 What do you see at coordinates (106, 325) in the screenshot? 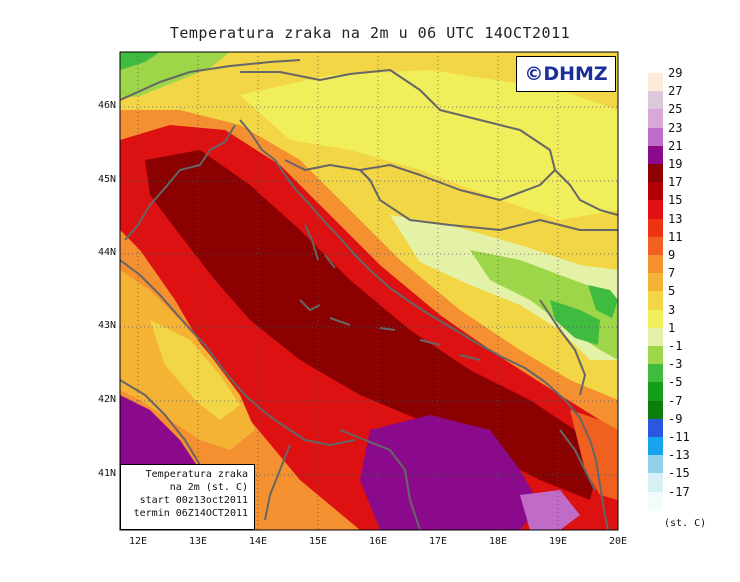
I see `lat-tick-43n: 43N` at bounding box center [106, 325].